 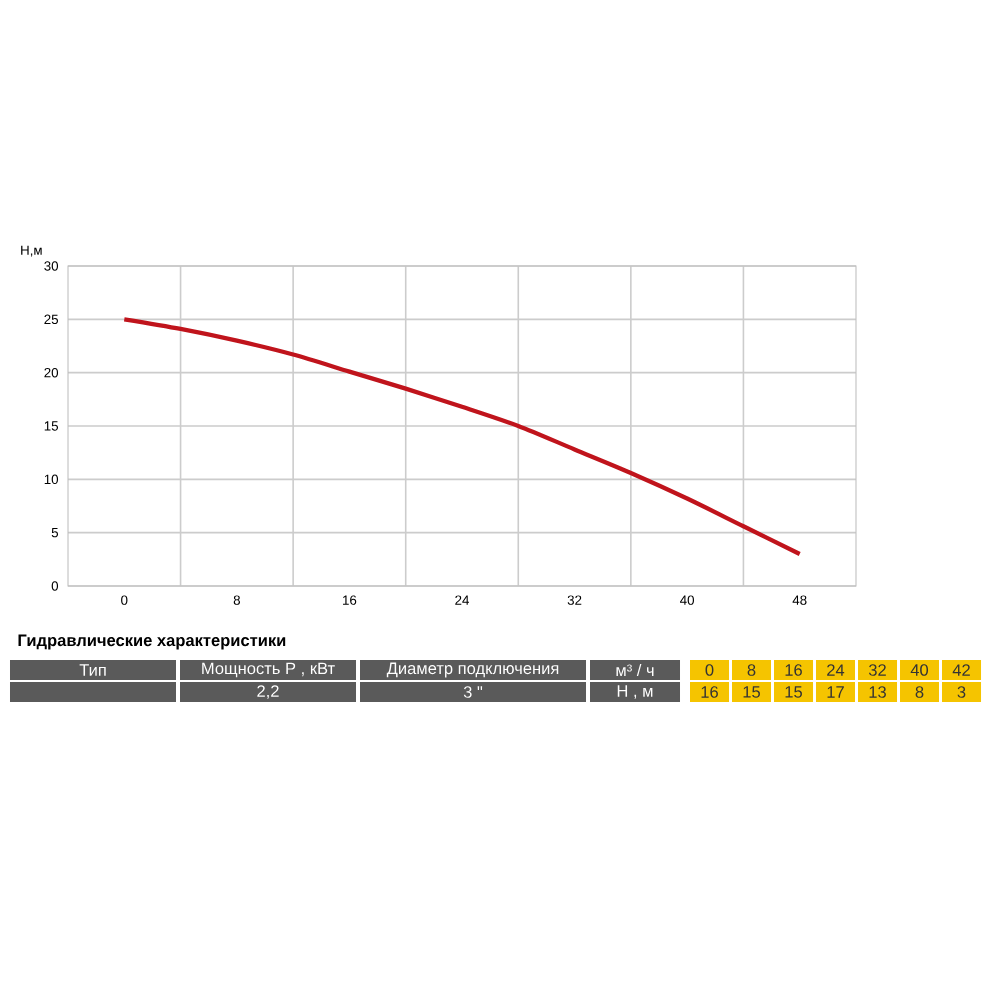 What do you see at coordinates (152, 642) in the screenshot?
I see `text: Гидравлические характеристики` at bounding box center [152, 642].